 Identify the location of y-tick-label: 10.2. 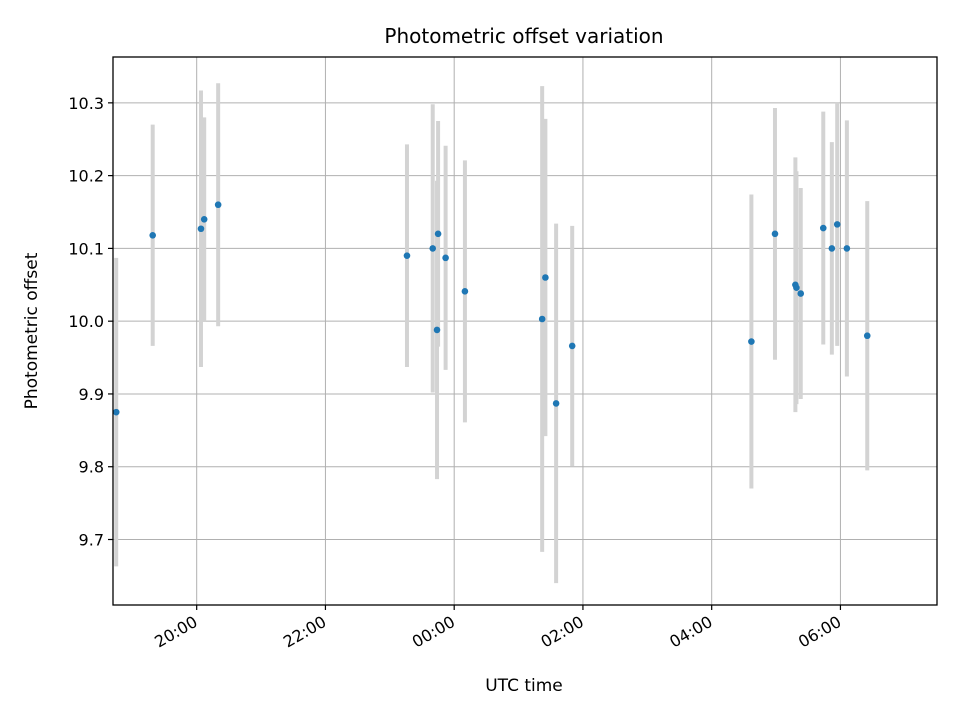
(86, 176).